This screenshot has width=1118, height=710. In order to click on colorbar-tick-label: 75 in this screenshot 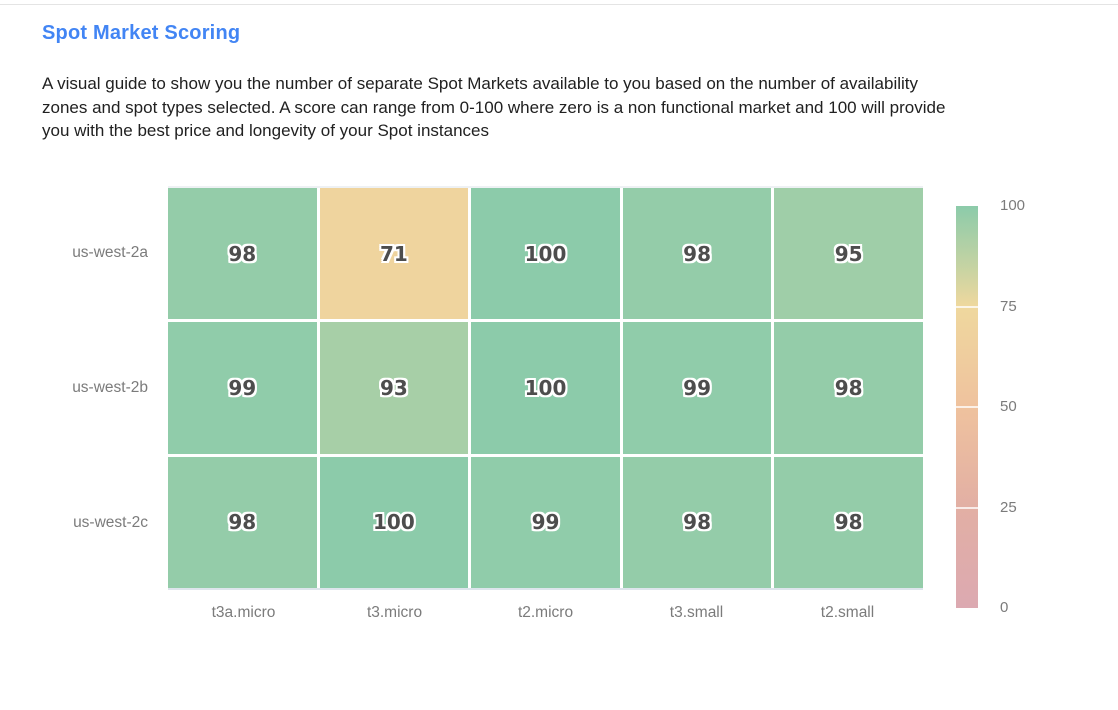, I will do `click(1008, 306)`.